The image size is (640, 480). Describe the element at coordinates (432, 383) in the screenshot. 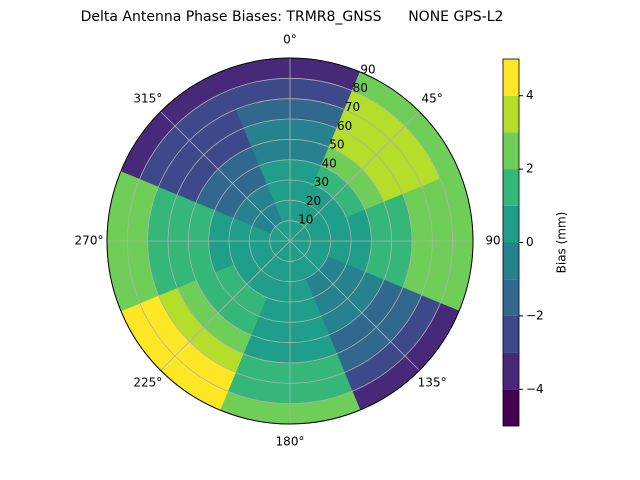

I see `theta-tick-label: 135°` at that location.